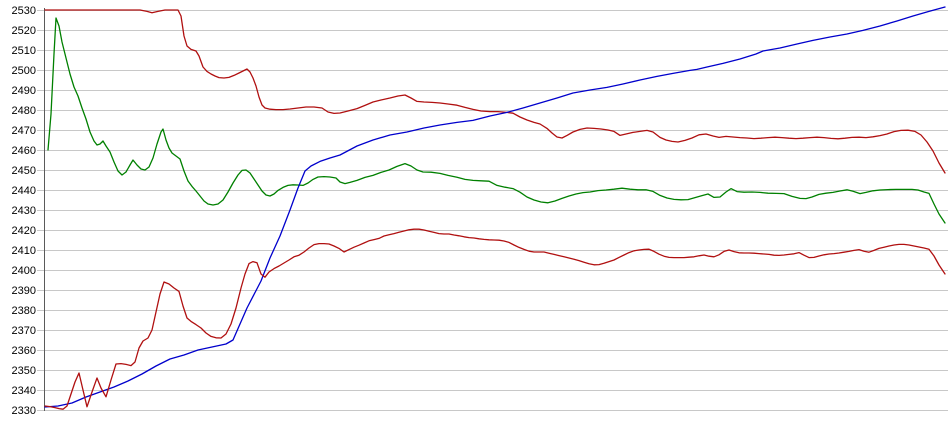  I want to click on y-axis-tick-label: 2430, so click(24, 211).